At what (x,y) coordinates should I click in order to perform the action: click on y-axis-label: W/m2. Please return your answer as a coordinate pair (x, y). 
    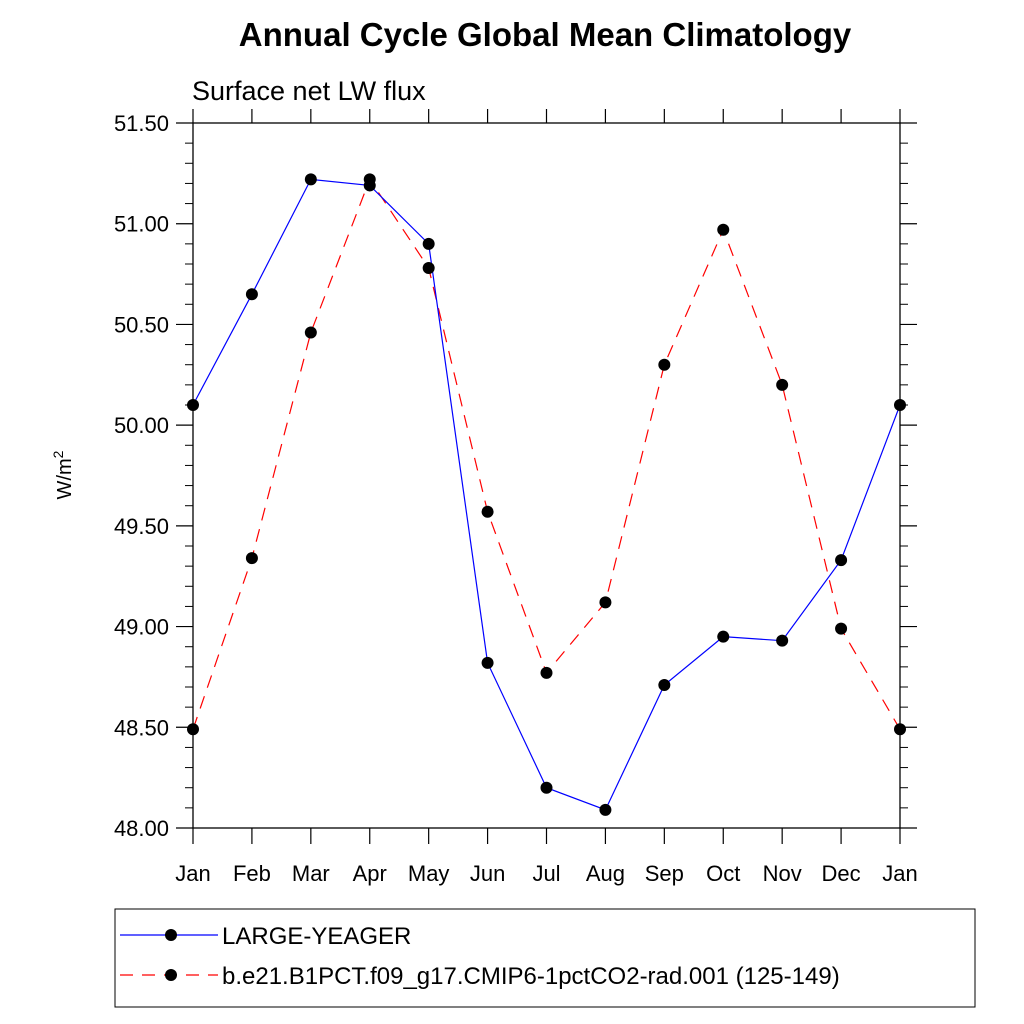
    Looking at the image, I should click on (63, 474).